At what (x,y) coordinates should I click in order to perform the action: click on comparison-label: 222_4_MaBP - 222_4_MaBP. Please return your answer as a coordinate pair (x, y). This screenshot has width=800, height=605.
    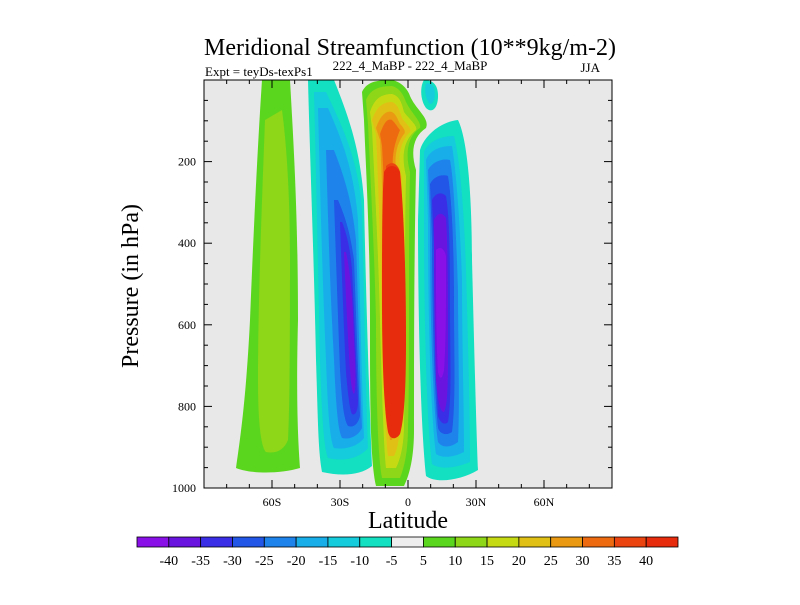
    Looking at the image, I should click on (410, 65).